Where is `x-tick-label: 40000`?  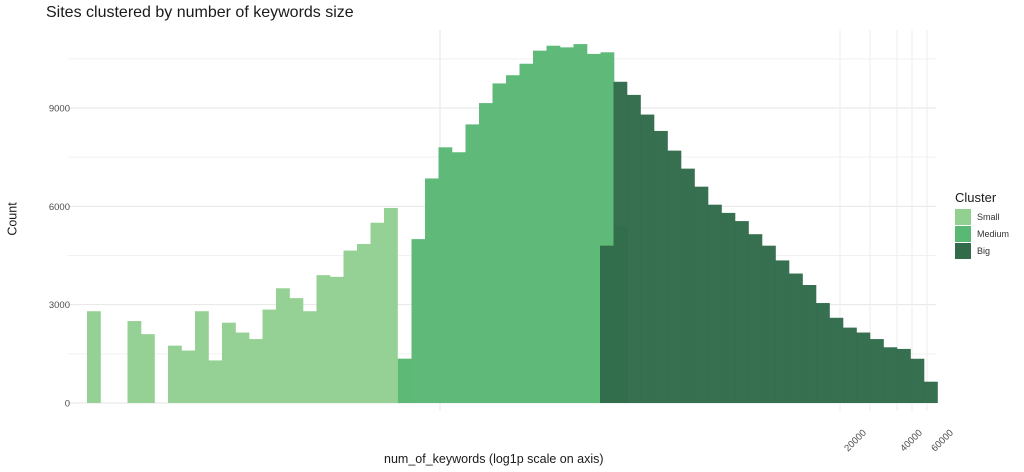
x-tick-label: 40000 is located at coordinates (911, 441).